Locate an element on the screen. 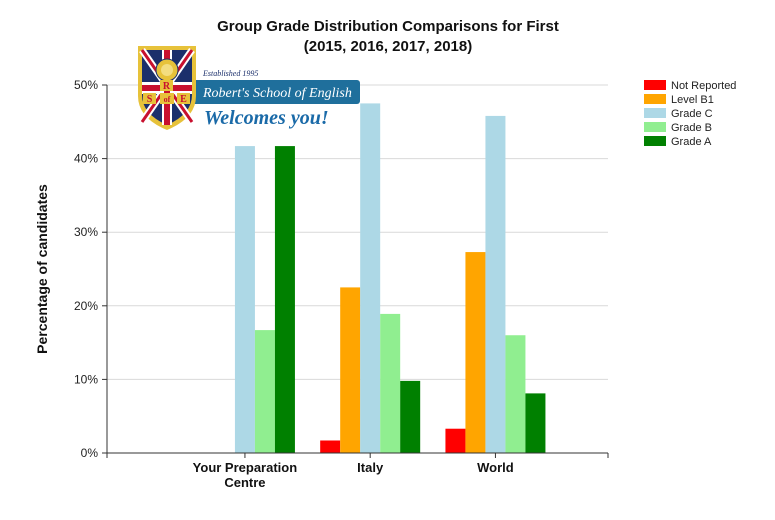  logo-letter-r: R is located at coordinates (167, 86).